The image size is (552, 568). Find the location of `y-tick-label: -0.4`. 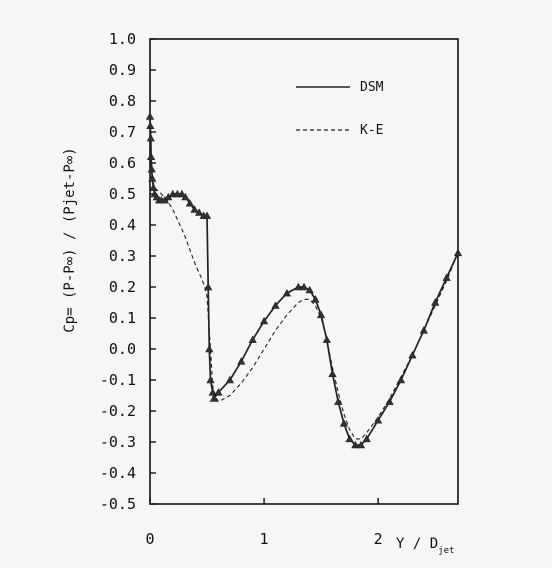

y-tick-label: -0.4 is located at coordinates (118, 473).